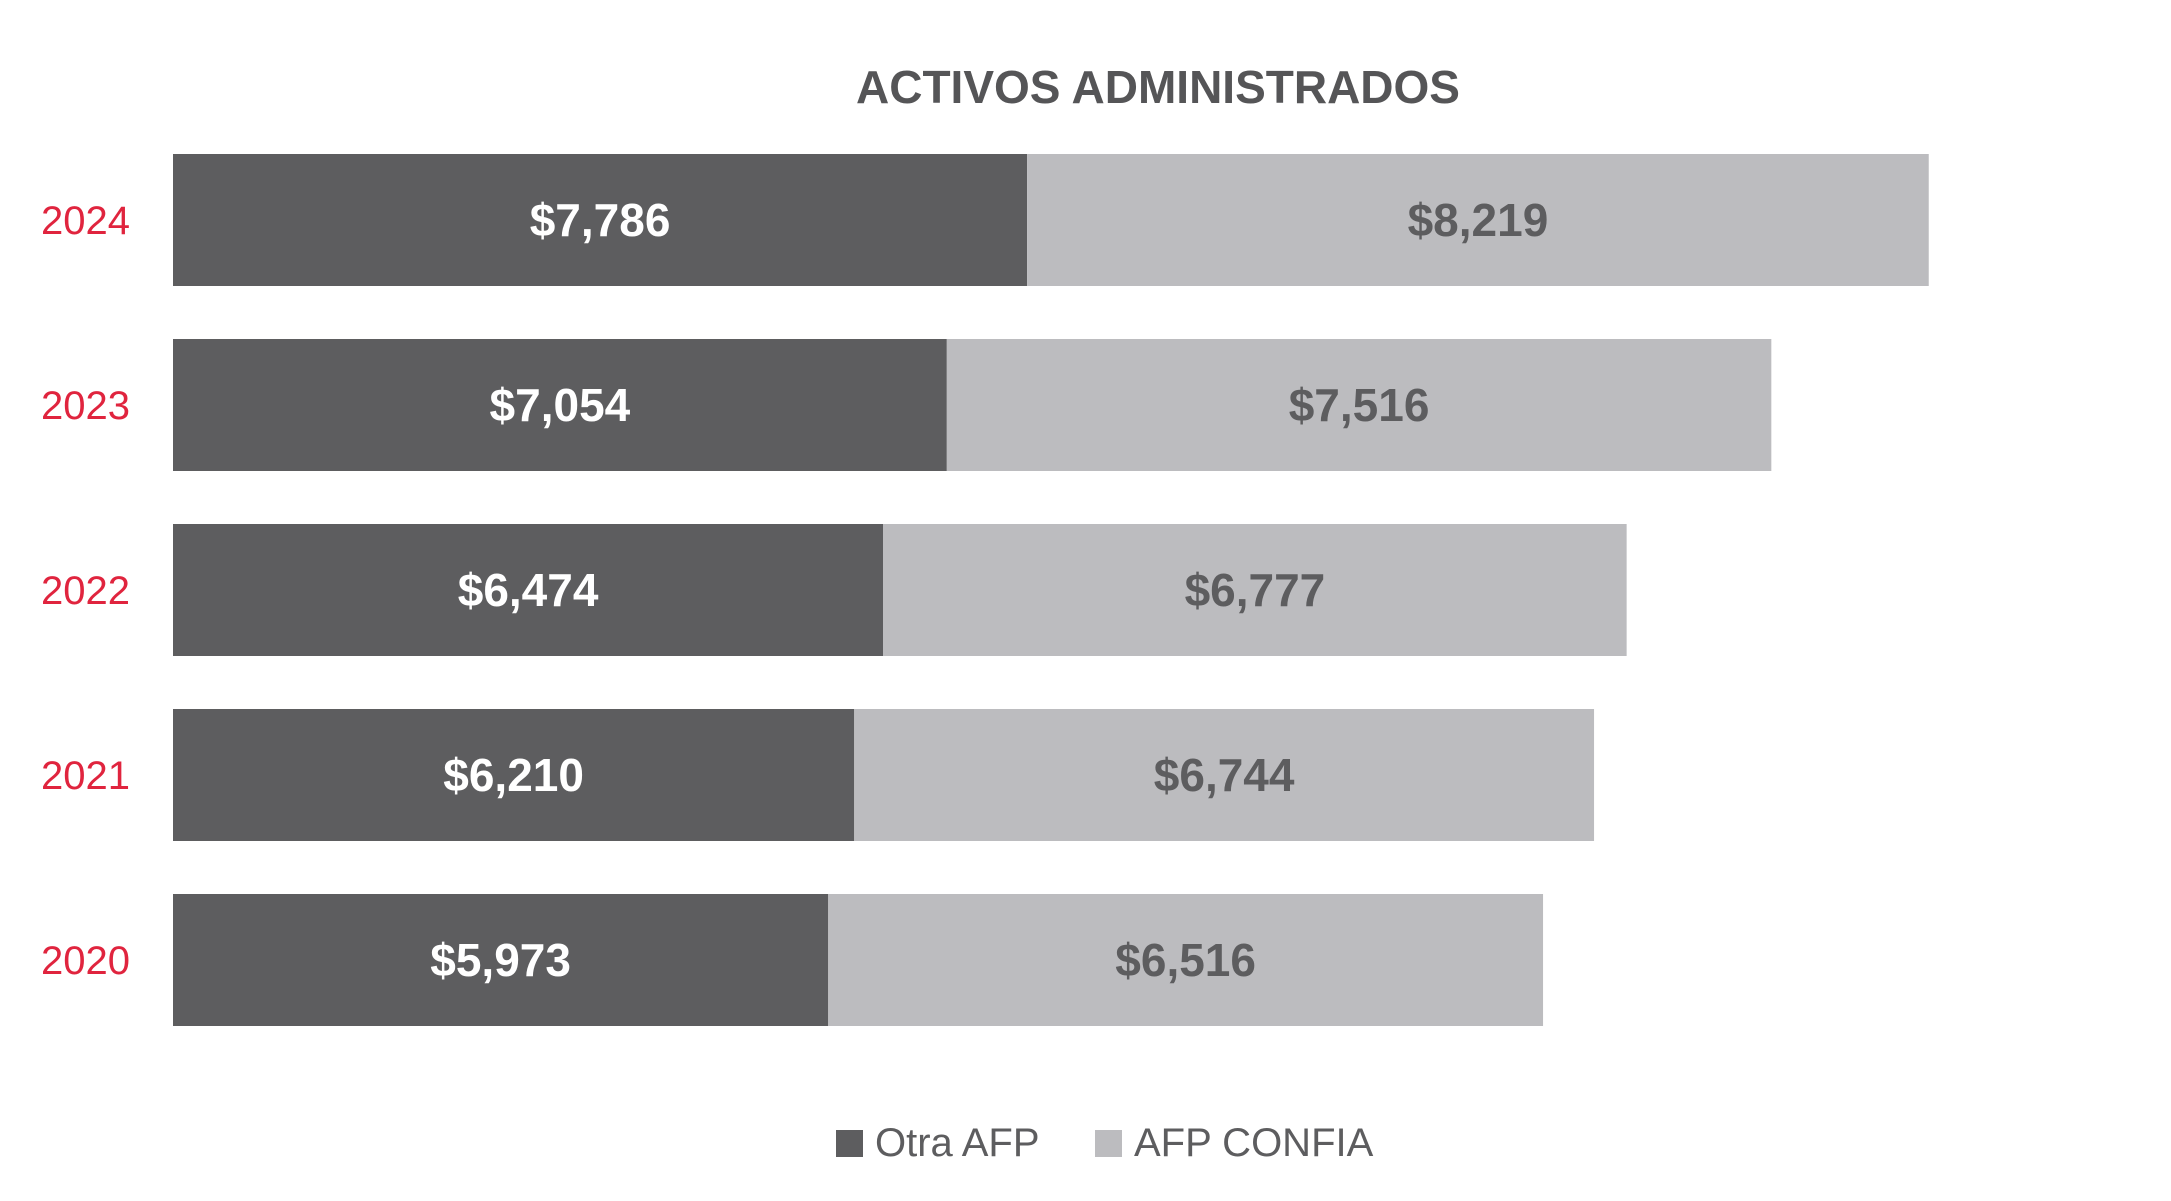  I want to click on category-label: 2020, so click(85, 961).